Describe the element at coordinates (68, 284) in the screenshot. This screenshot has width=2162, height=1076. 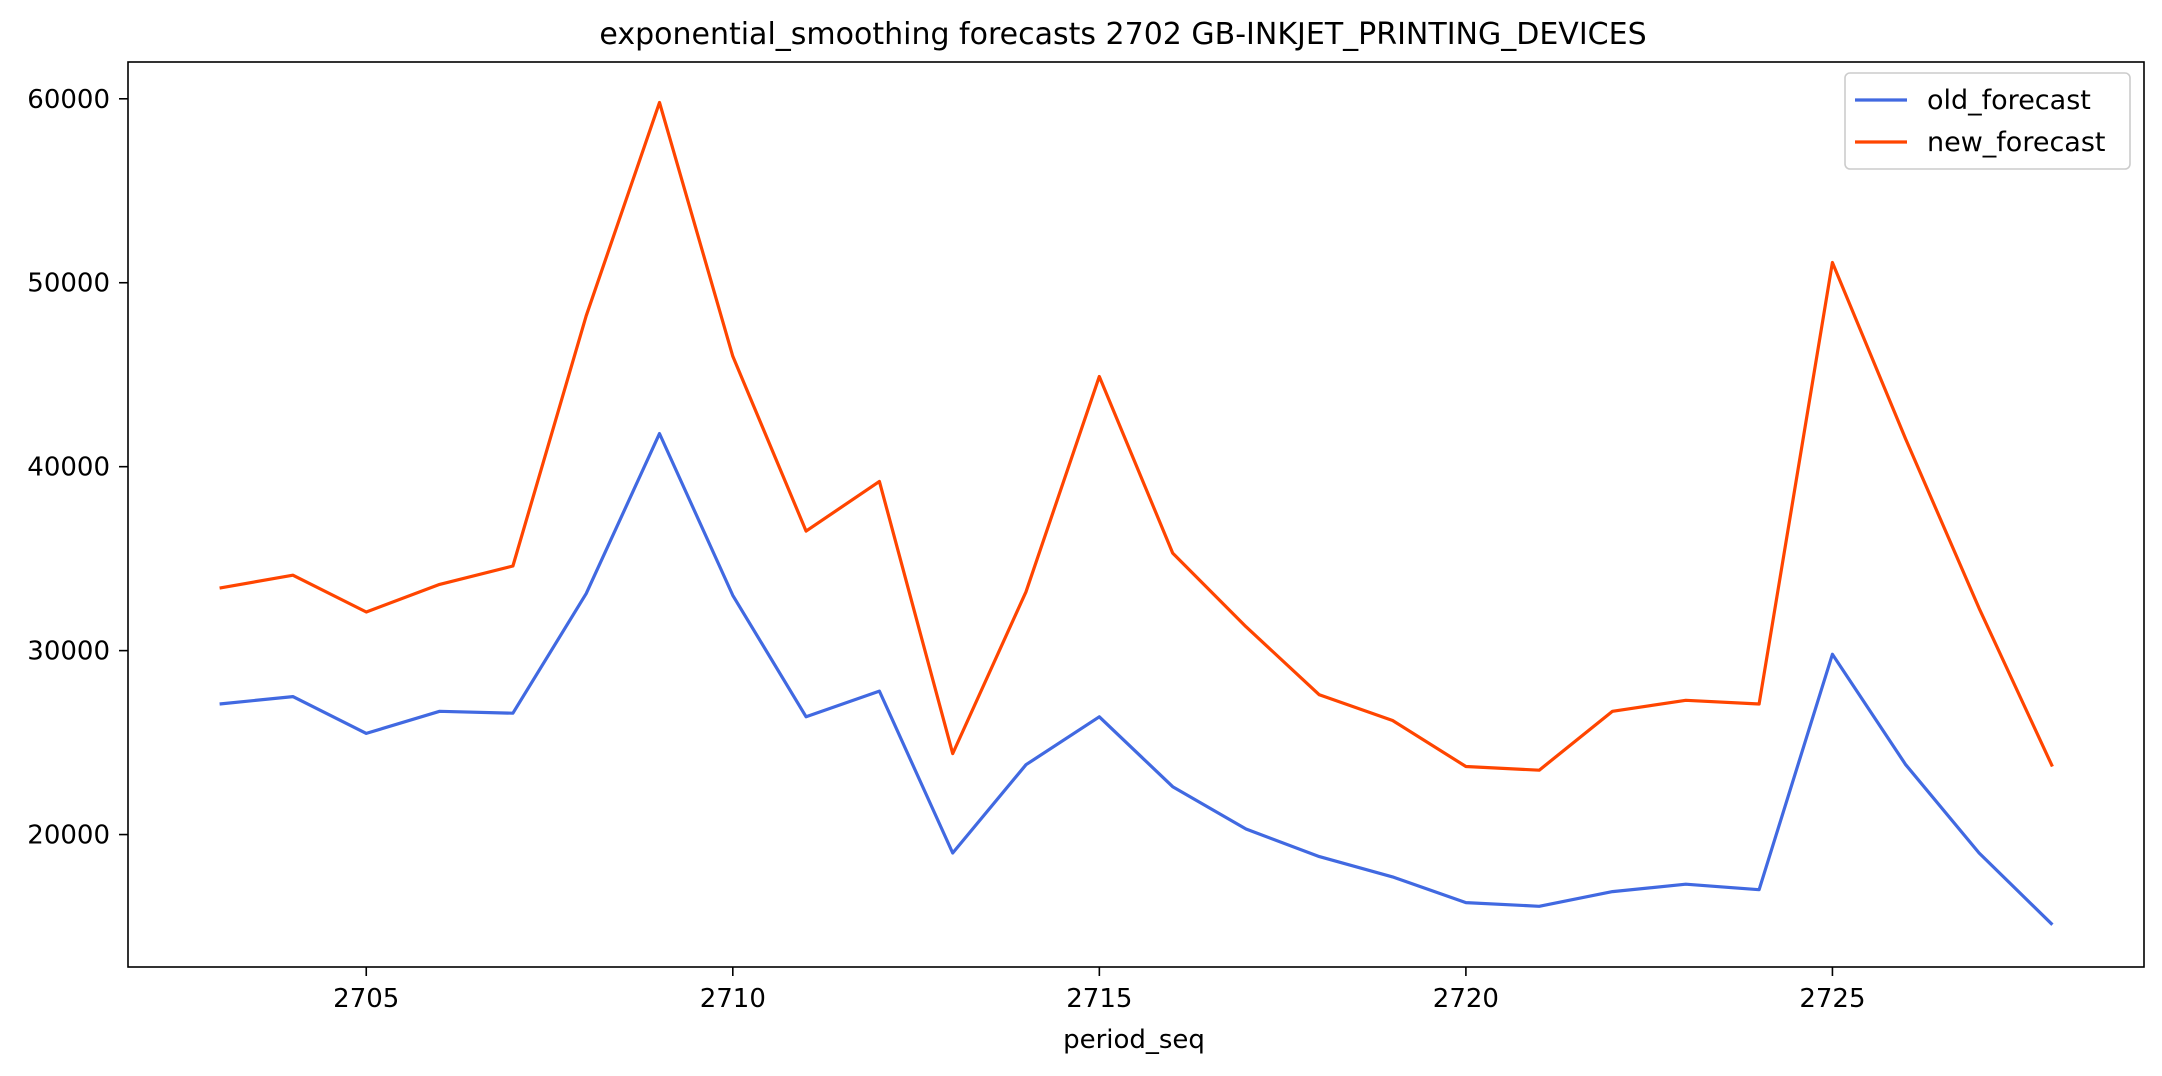
I see `y-tick-label: 50000` at that location.